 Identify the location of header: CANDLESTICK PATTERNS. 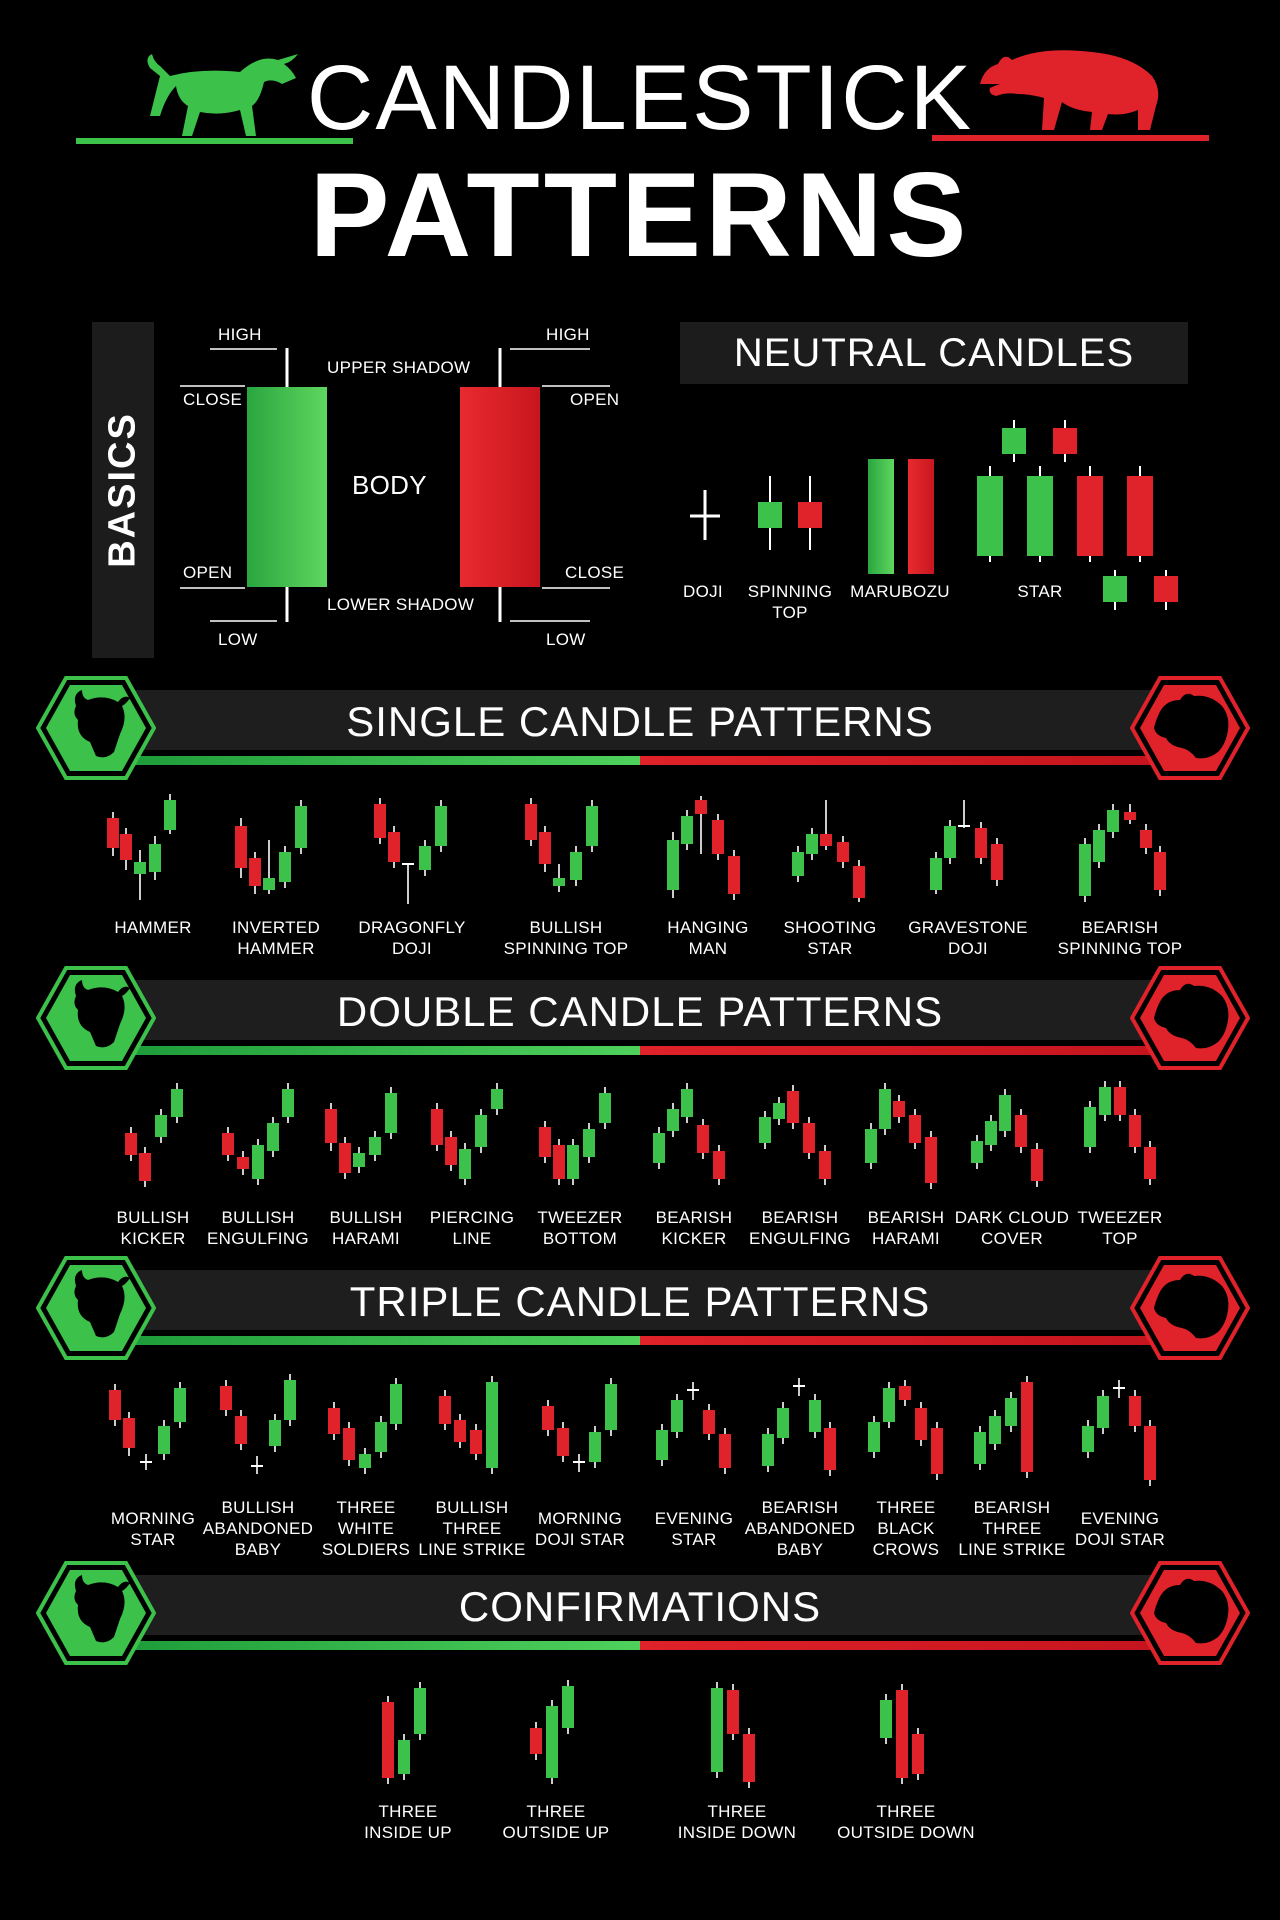
(640, 140).